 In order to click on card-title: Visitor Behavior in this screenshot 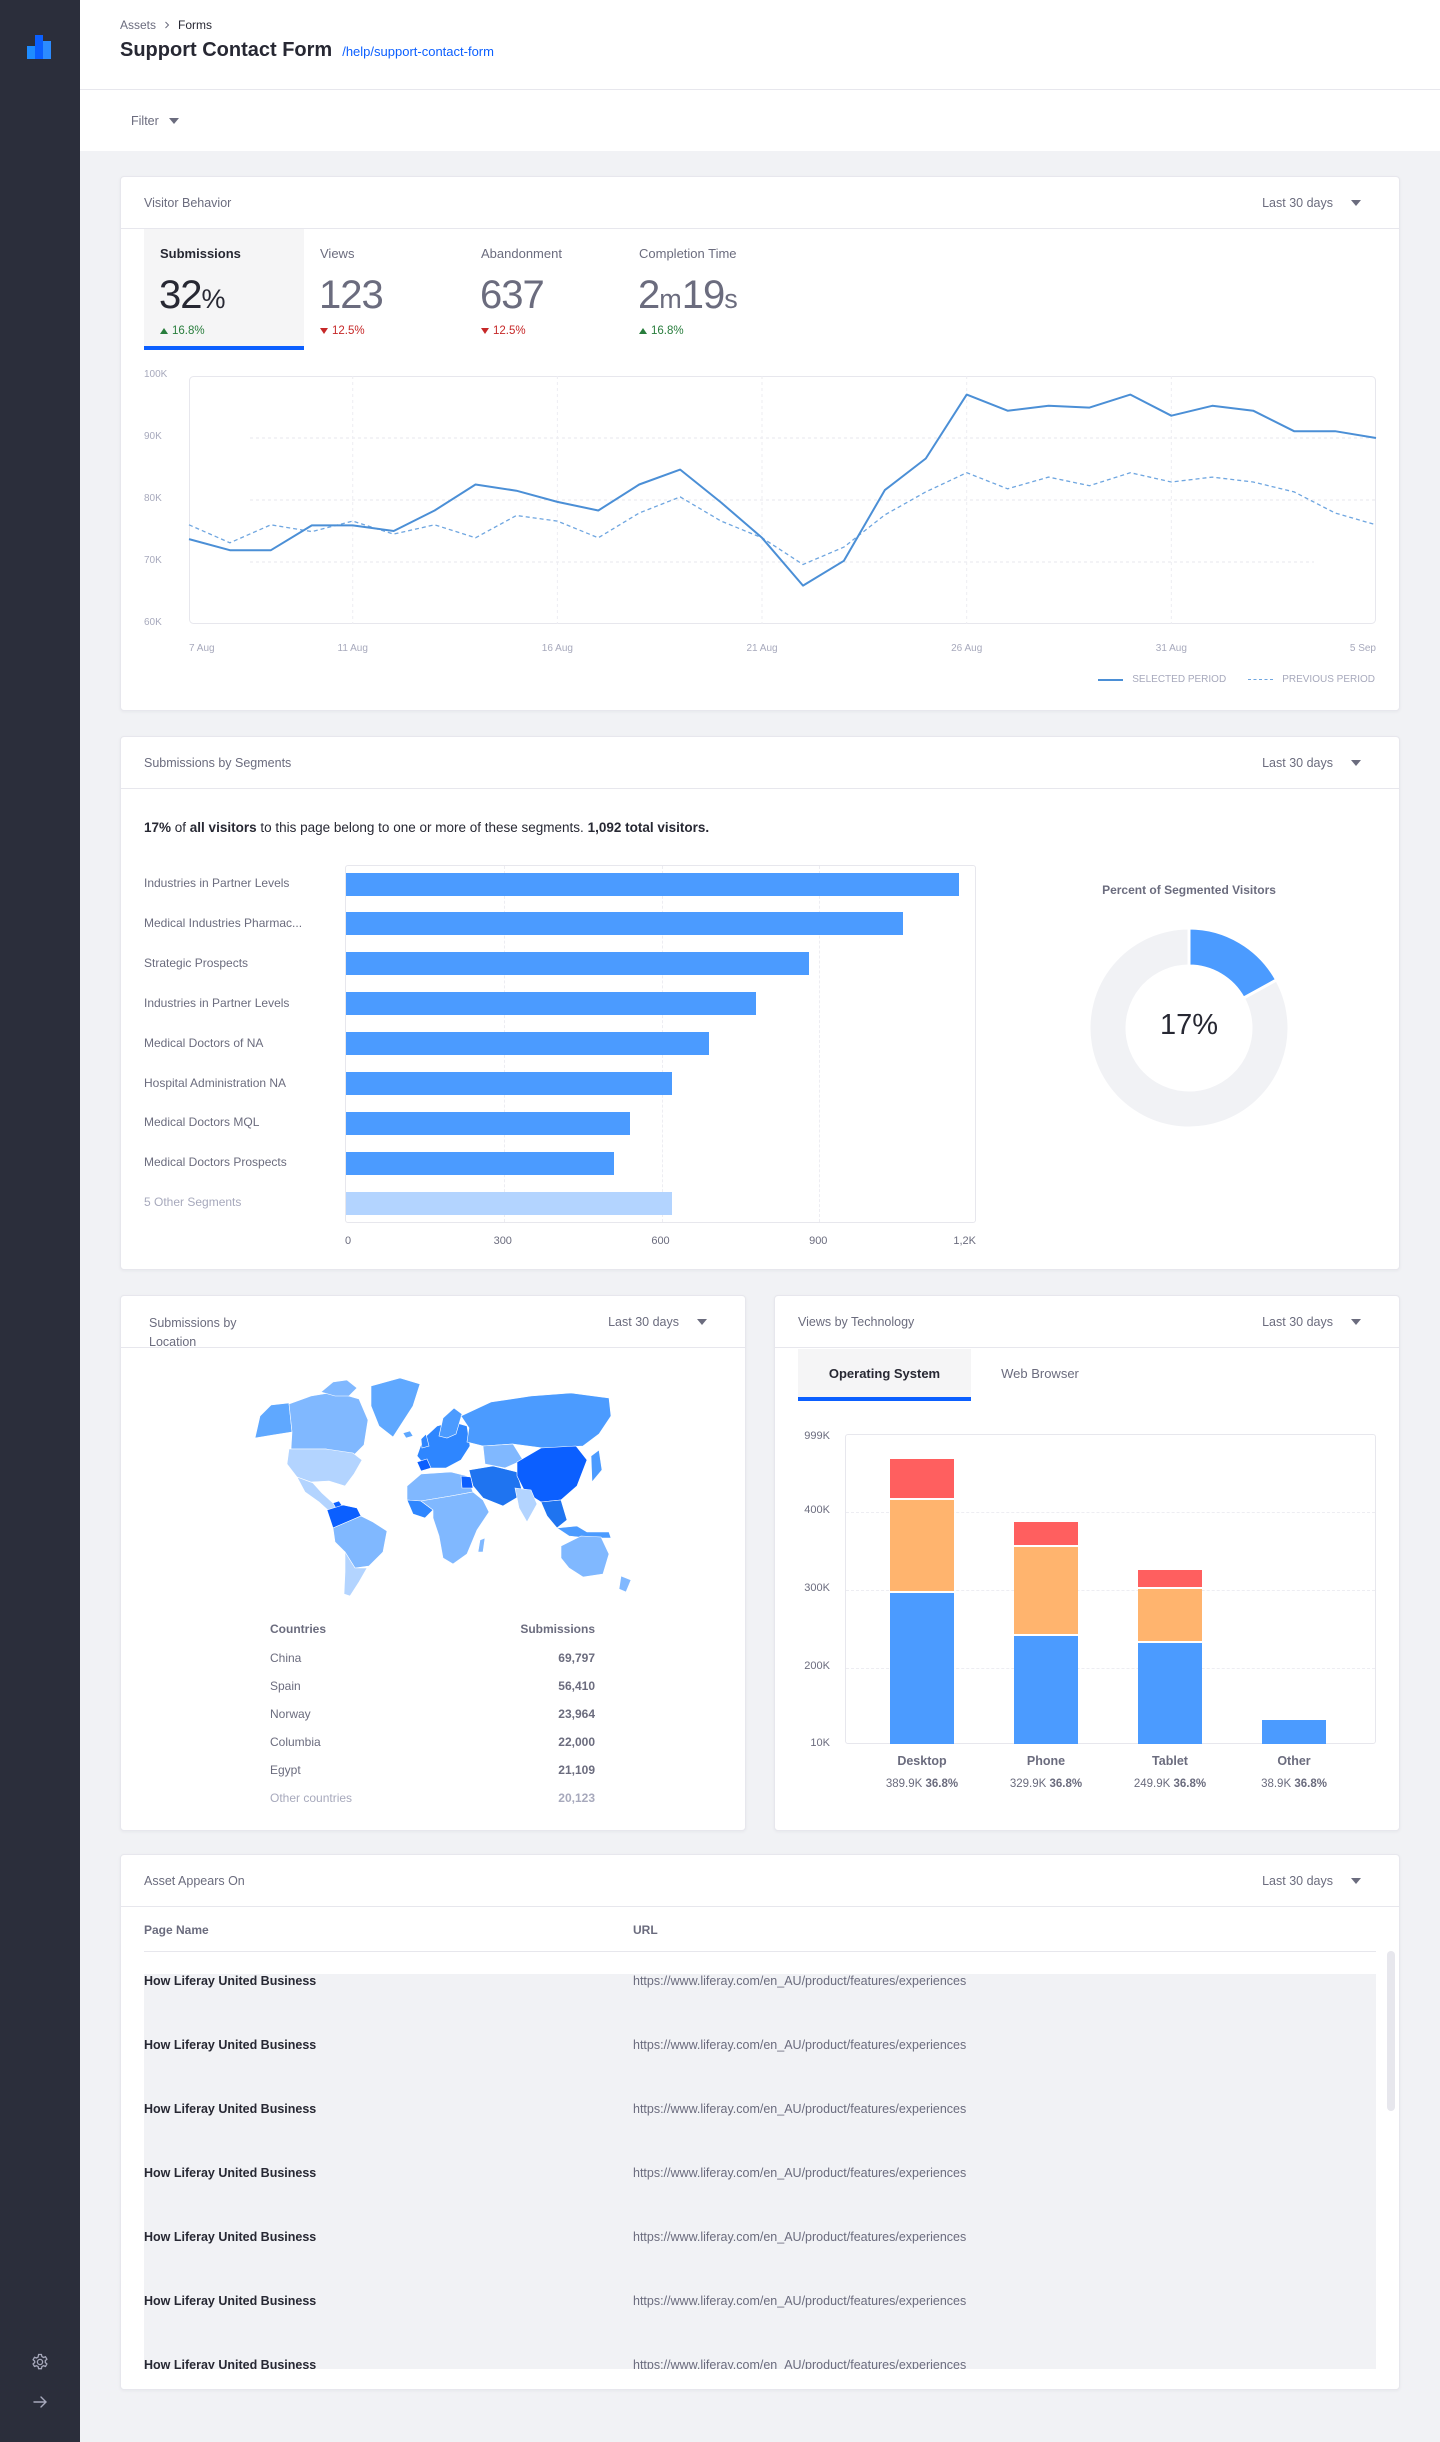, I will do `click(188, 203)`.